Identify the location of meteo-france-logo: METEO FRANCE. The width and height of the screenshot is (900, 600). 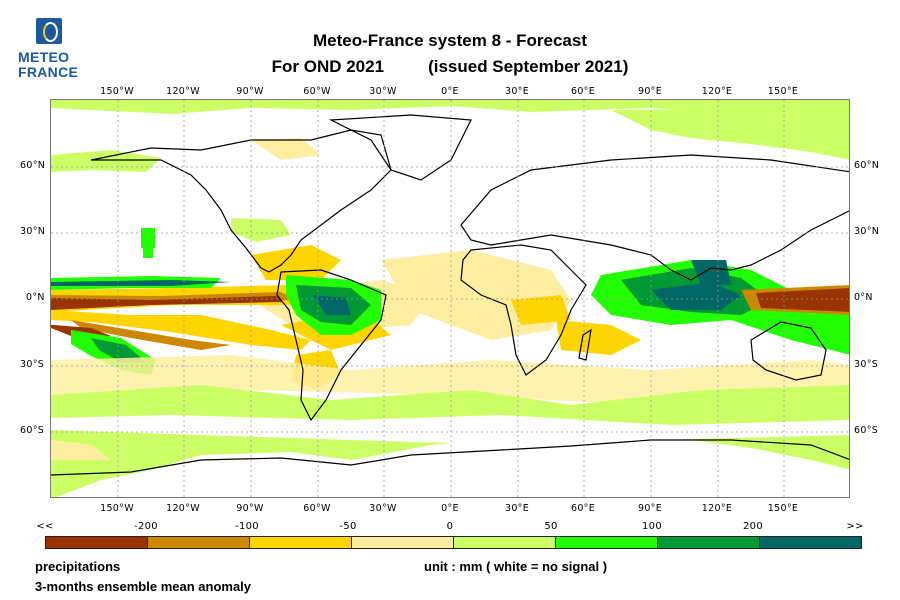
(51, 49).